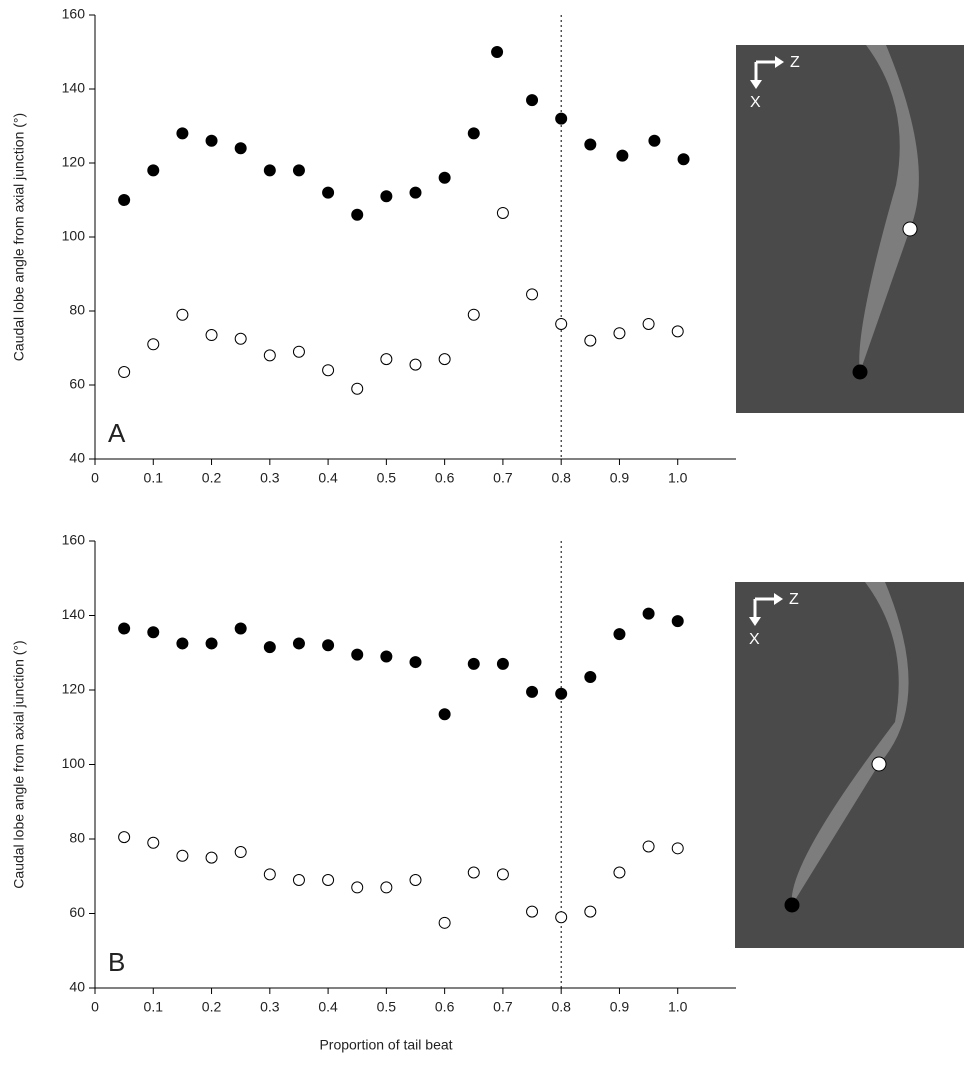 The width and height of the screenshot is (964, 1068). I want to click on x-tick-label: 0.9, so click(620, 478).